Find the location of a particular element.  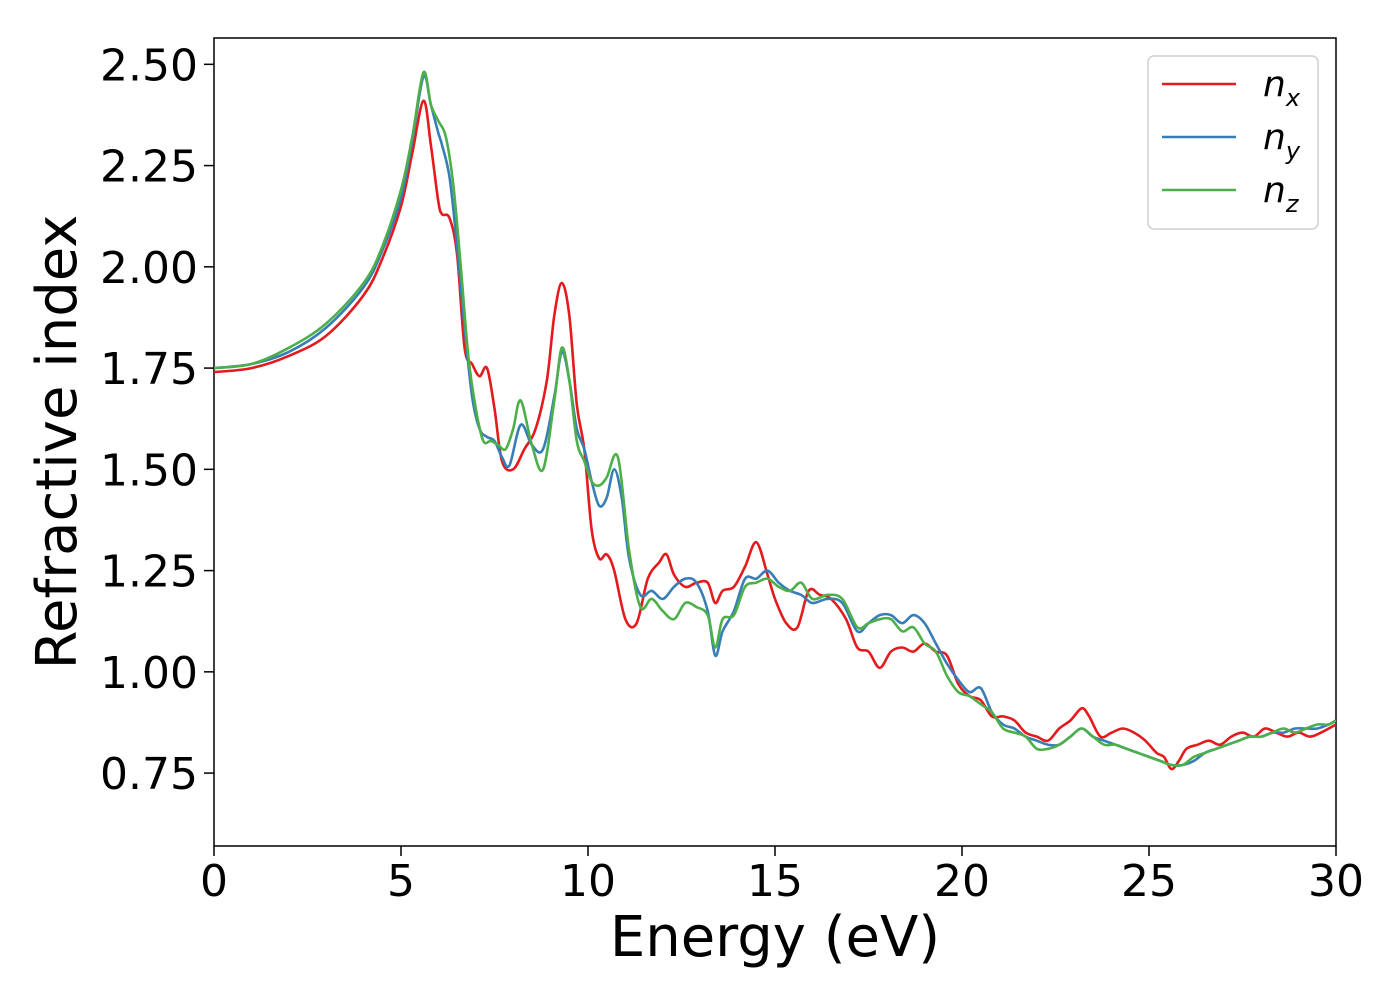

y-axis: 0.75 1.00 1.25 1.50 1.75 2.00 2.25 2.50 is located at coordinates (157, 420).